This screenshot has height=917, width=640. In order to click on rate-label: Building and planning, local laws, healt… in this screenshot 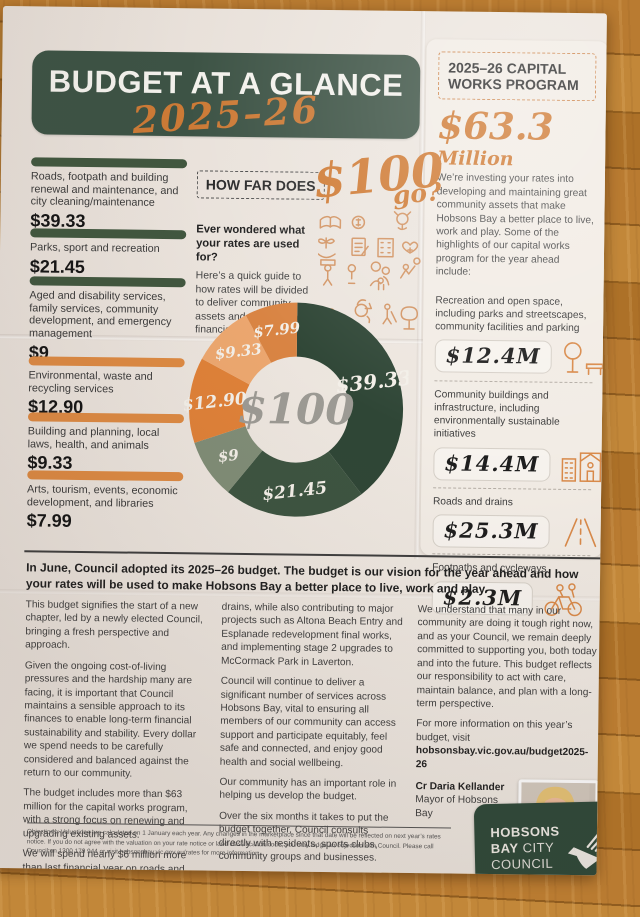, I will do `click(93, 438)`.